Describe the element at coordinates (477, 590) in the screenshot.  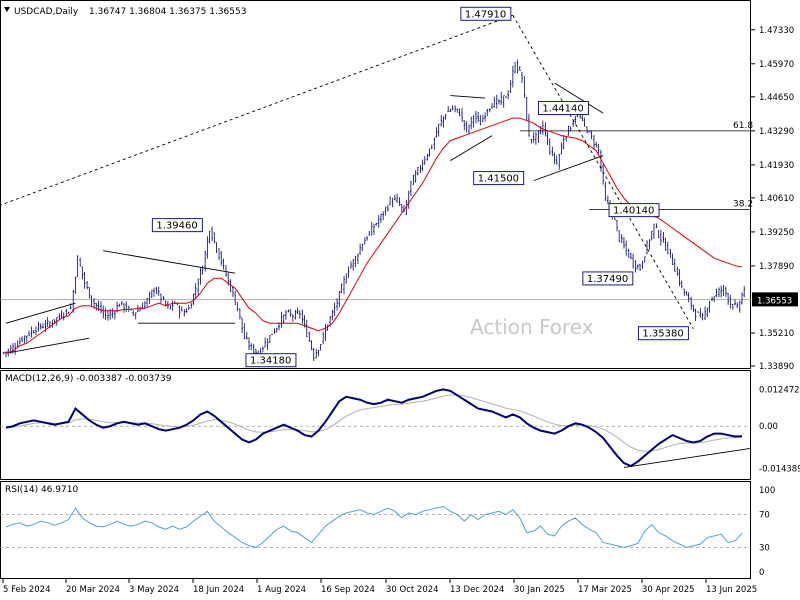
I see `x-tick-label: 13 Dec 2024` at that location.